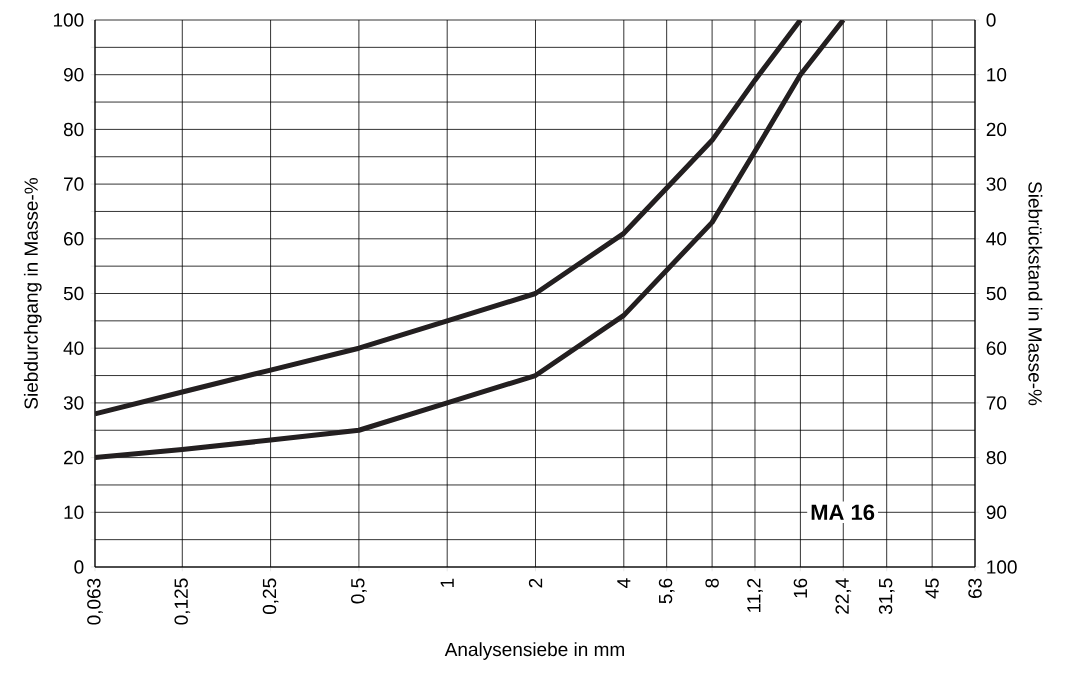 The width and height of the screenshot is (1066, 673). What do you see at coordinates (996, 512) in the screenshot?
I see `y2-tick-label: 90` at bounding box center [996, 512].